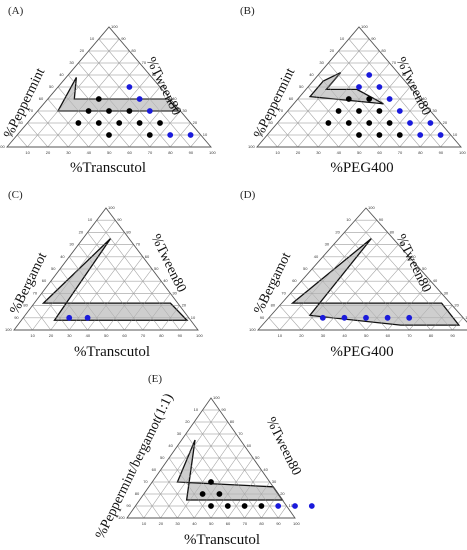 The width and height of the screenshot is (467, 550). Describe the element at coordinates (394, 62) in the screenshot. I see `tick-label-right: 70` at that location.